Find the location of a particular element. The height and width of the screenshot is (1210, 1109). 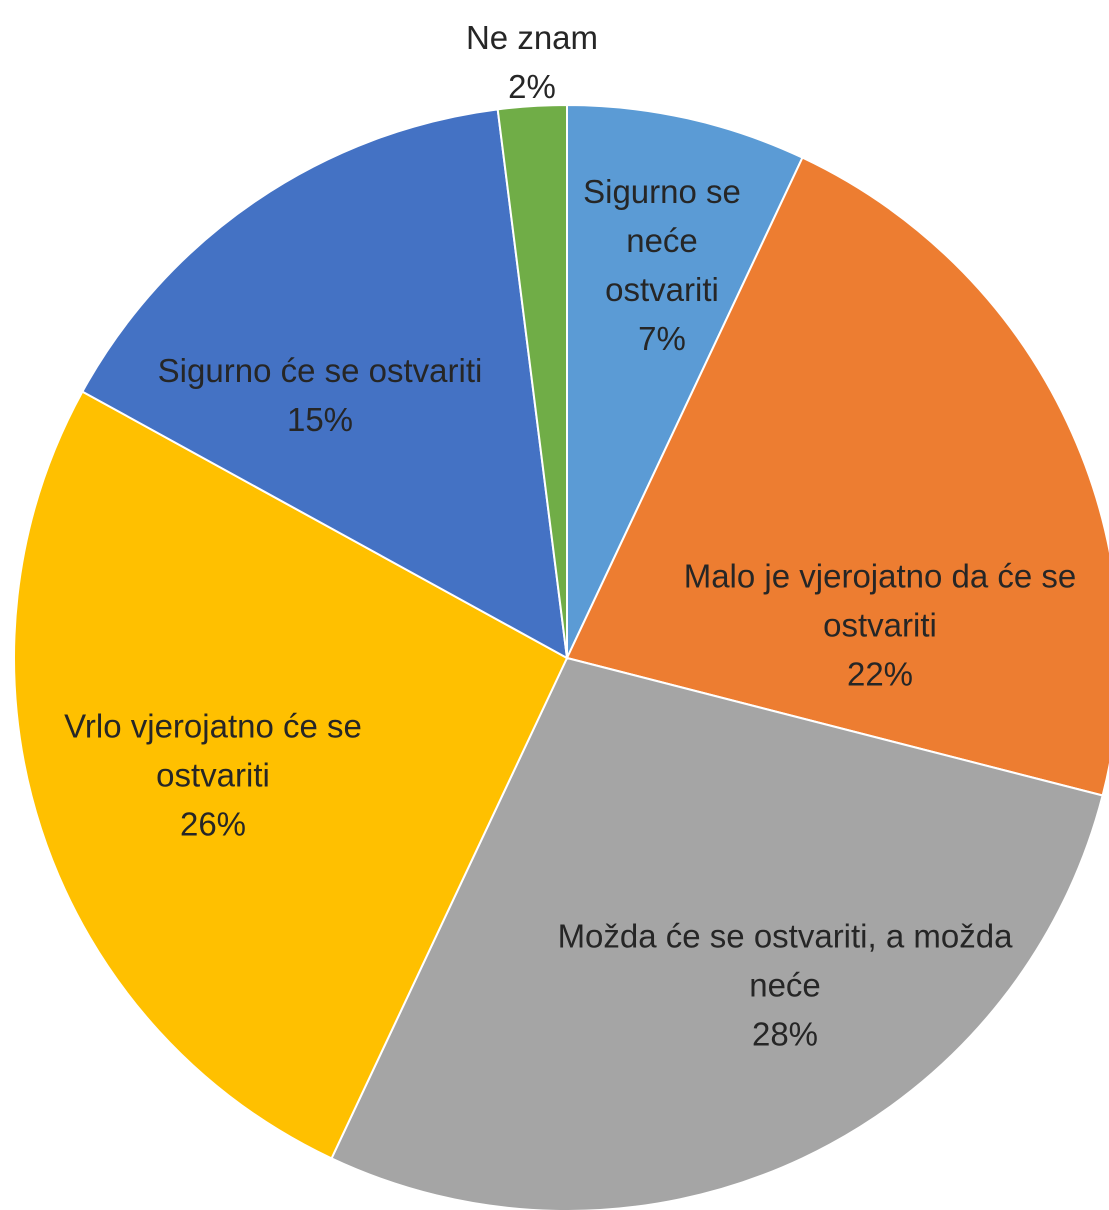

data-label: Malo je vjerojatno da će se ostvariti 22% is located at coordinates (879, 625).